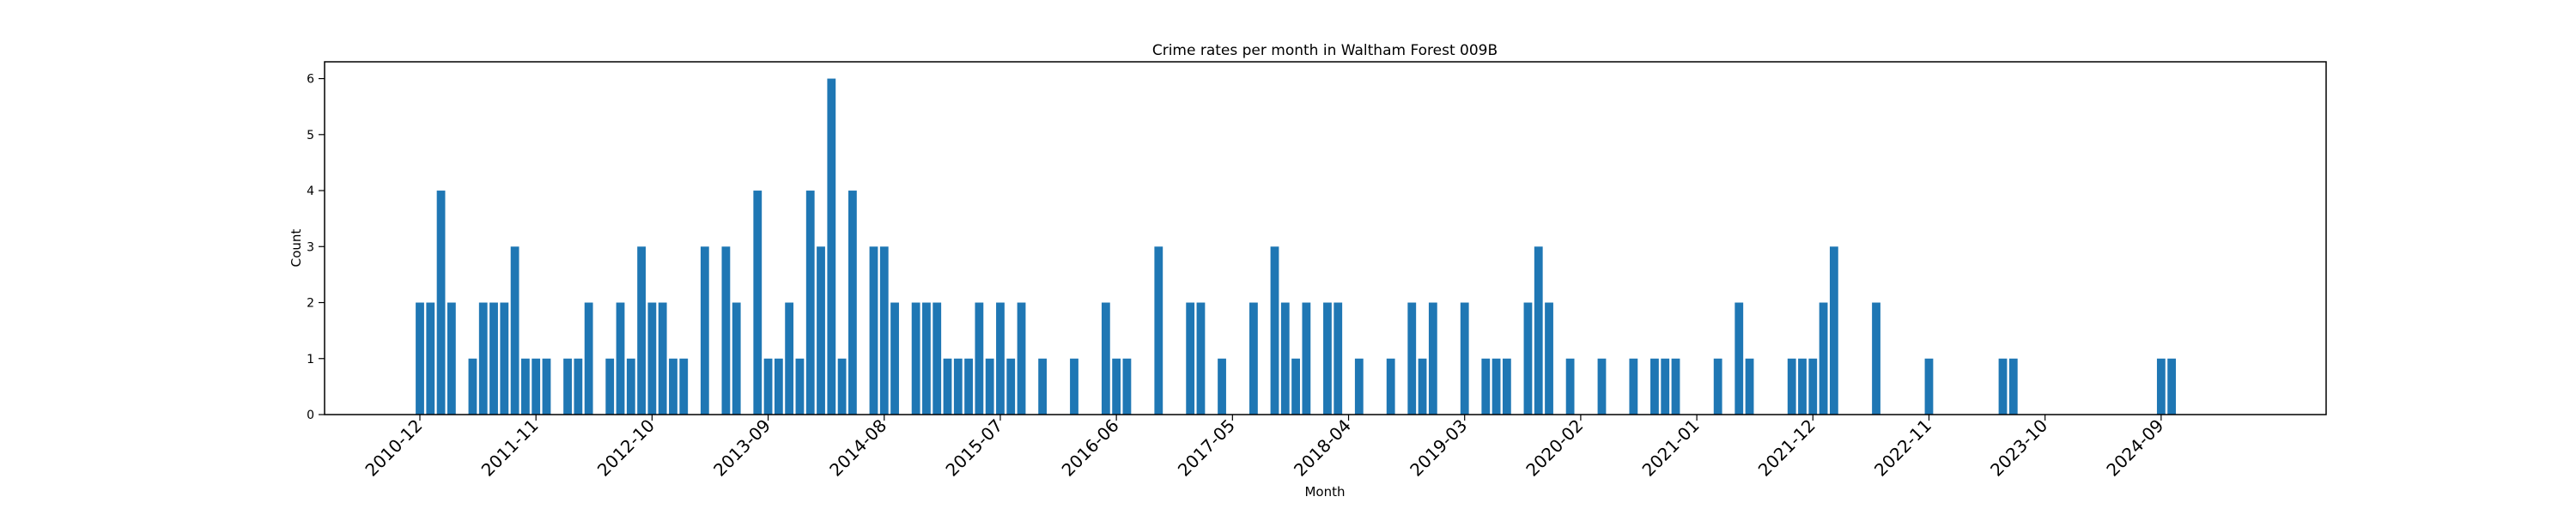  I want to click on y-tick-label: 2, so click(311, 304).